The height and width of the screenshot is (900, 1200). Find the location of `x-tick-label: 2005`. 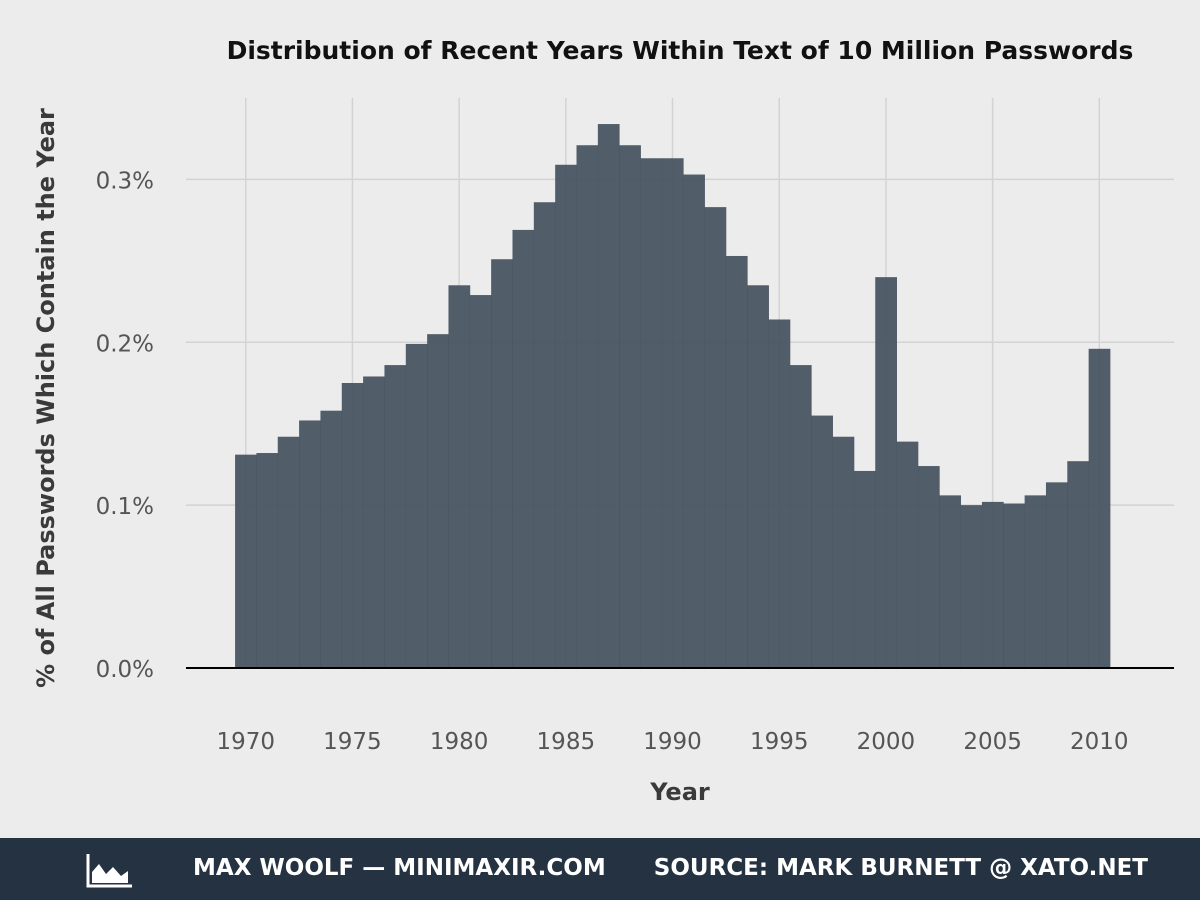

x-tick-label: 2005 is located at coordinates (992, 742).